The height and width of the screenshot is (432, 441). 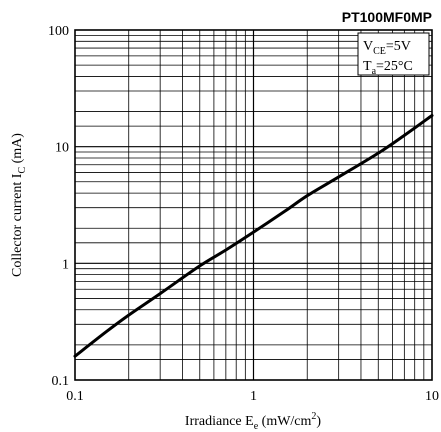 I want to click on y-tick-label: 10, so click(x=62, y=148).